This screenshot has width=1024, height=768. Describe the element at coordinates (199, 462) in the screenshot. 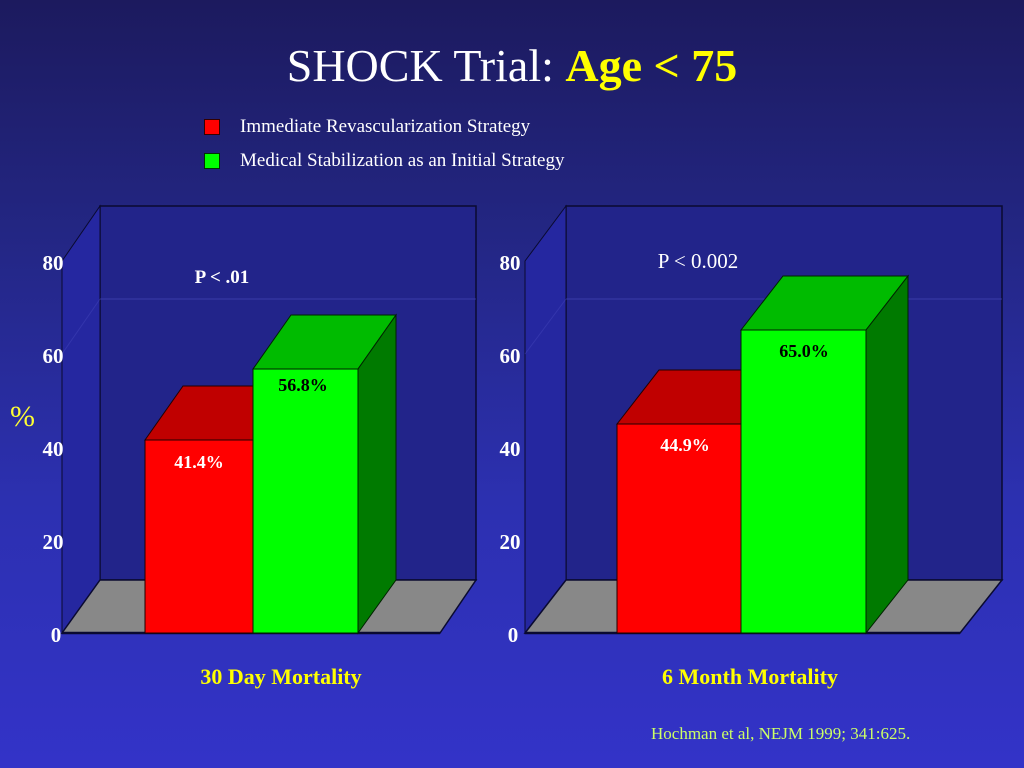

I see `bar-value-label: 41.4%` at that location.